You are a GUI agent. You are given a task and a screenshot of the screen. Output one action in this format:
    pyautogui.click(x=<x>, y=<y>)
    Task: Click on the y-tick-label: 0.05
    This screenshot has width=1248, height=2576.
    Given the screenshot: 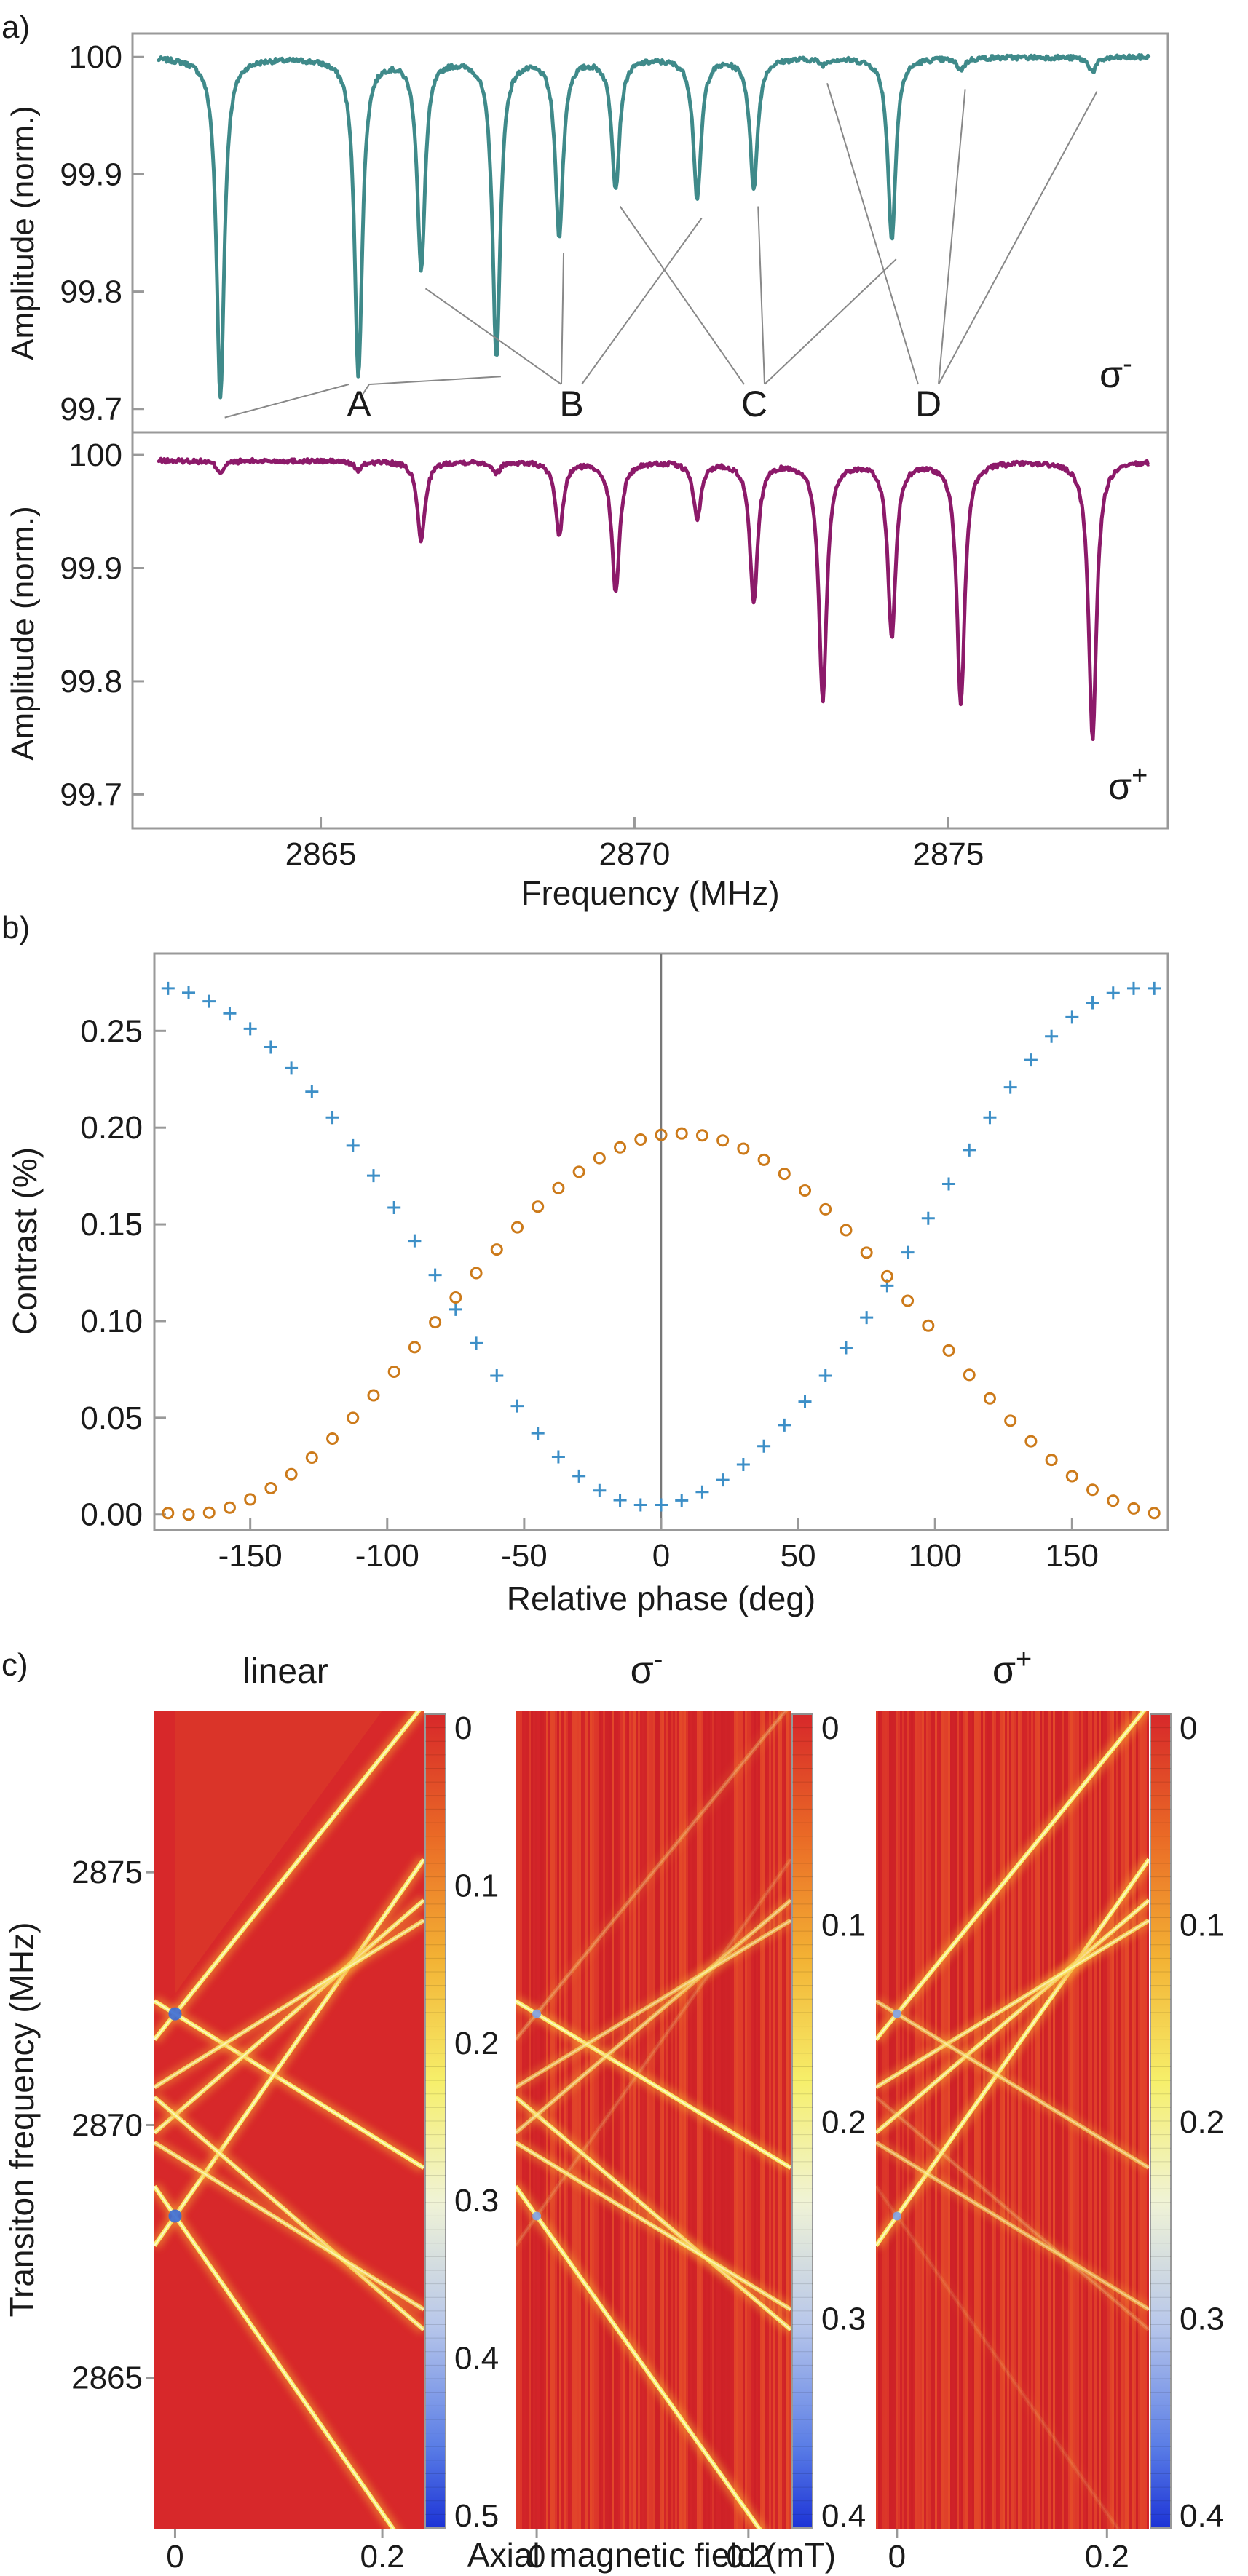 What is the action you would take?
    pyautogui.click(x=112, y=1418)
    